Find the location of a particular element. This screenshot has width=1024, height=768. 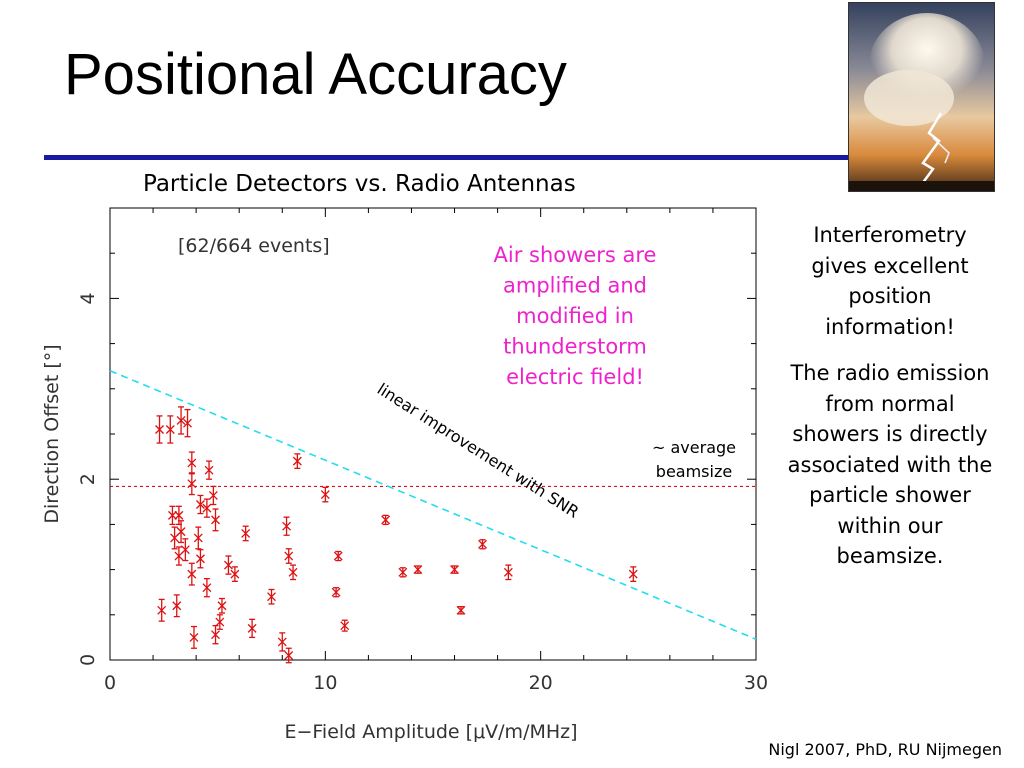

chart-heading: Particle Detectors vs. Radio Antennas is located at coordinates (359, 184).